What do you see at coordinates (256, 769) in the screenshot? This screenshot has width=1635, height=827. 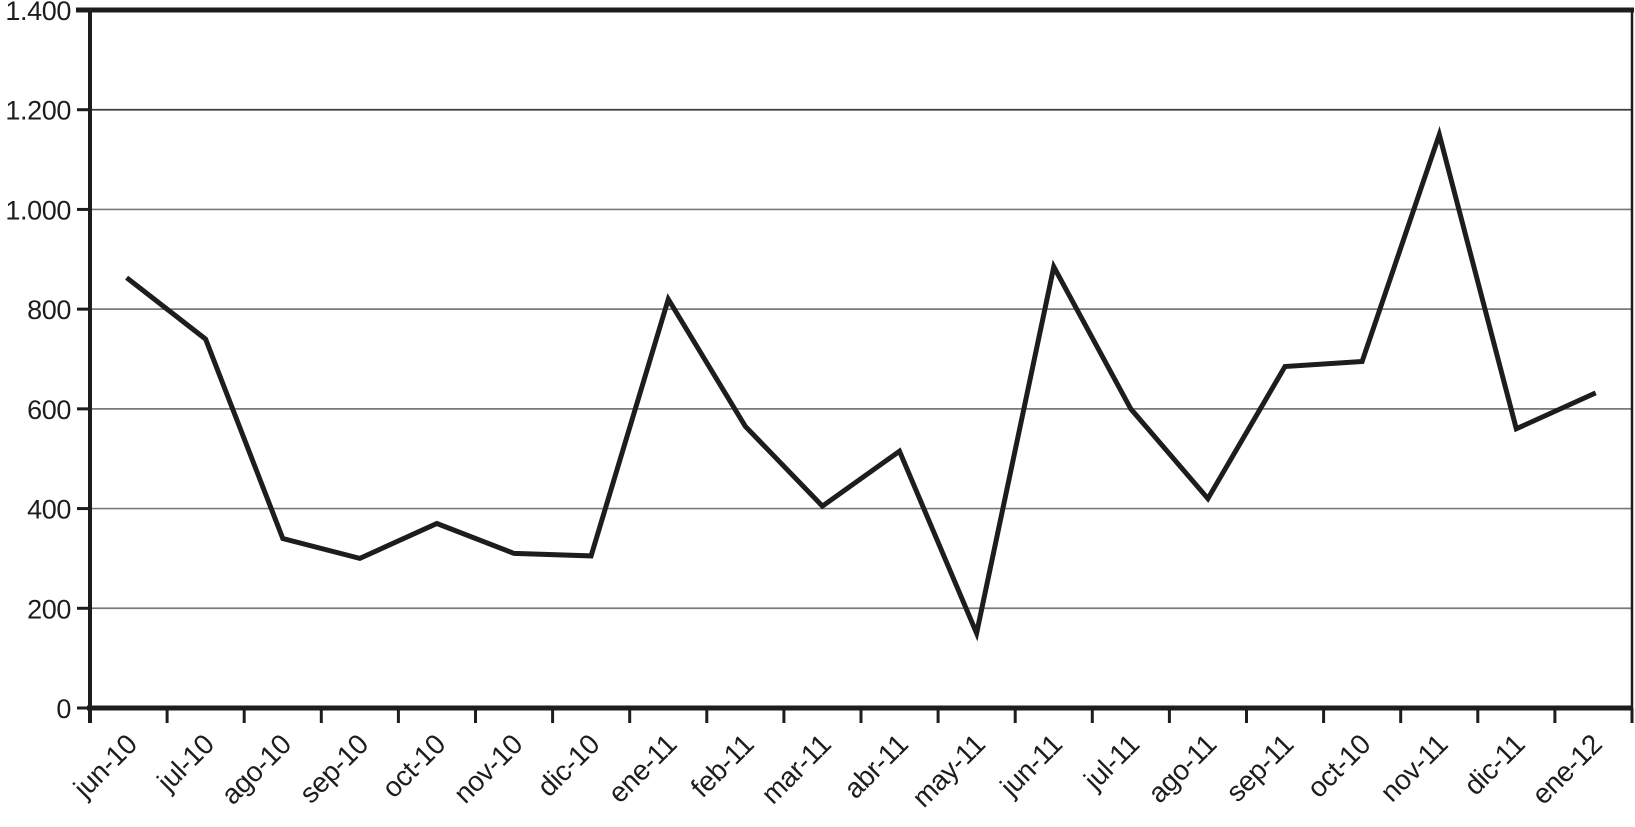 I see `x-axis-label: ago-10` at bounding box center [256, 769].